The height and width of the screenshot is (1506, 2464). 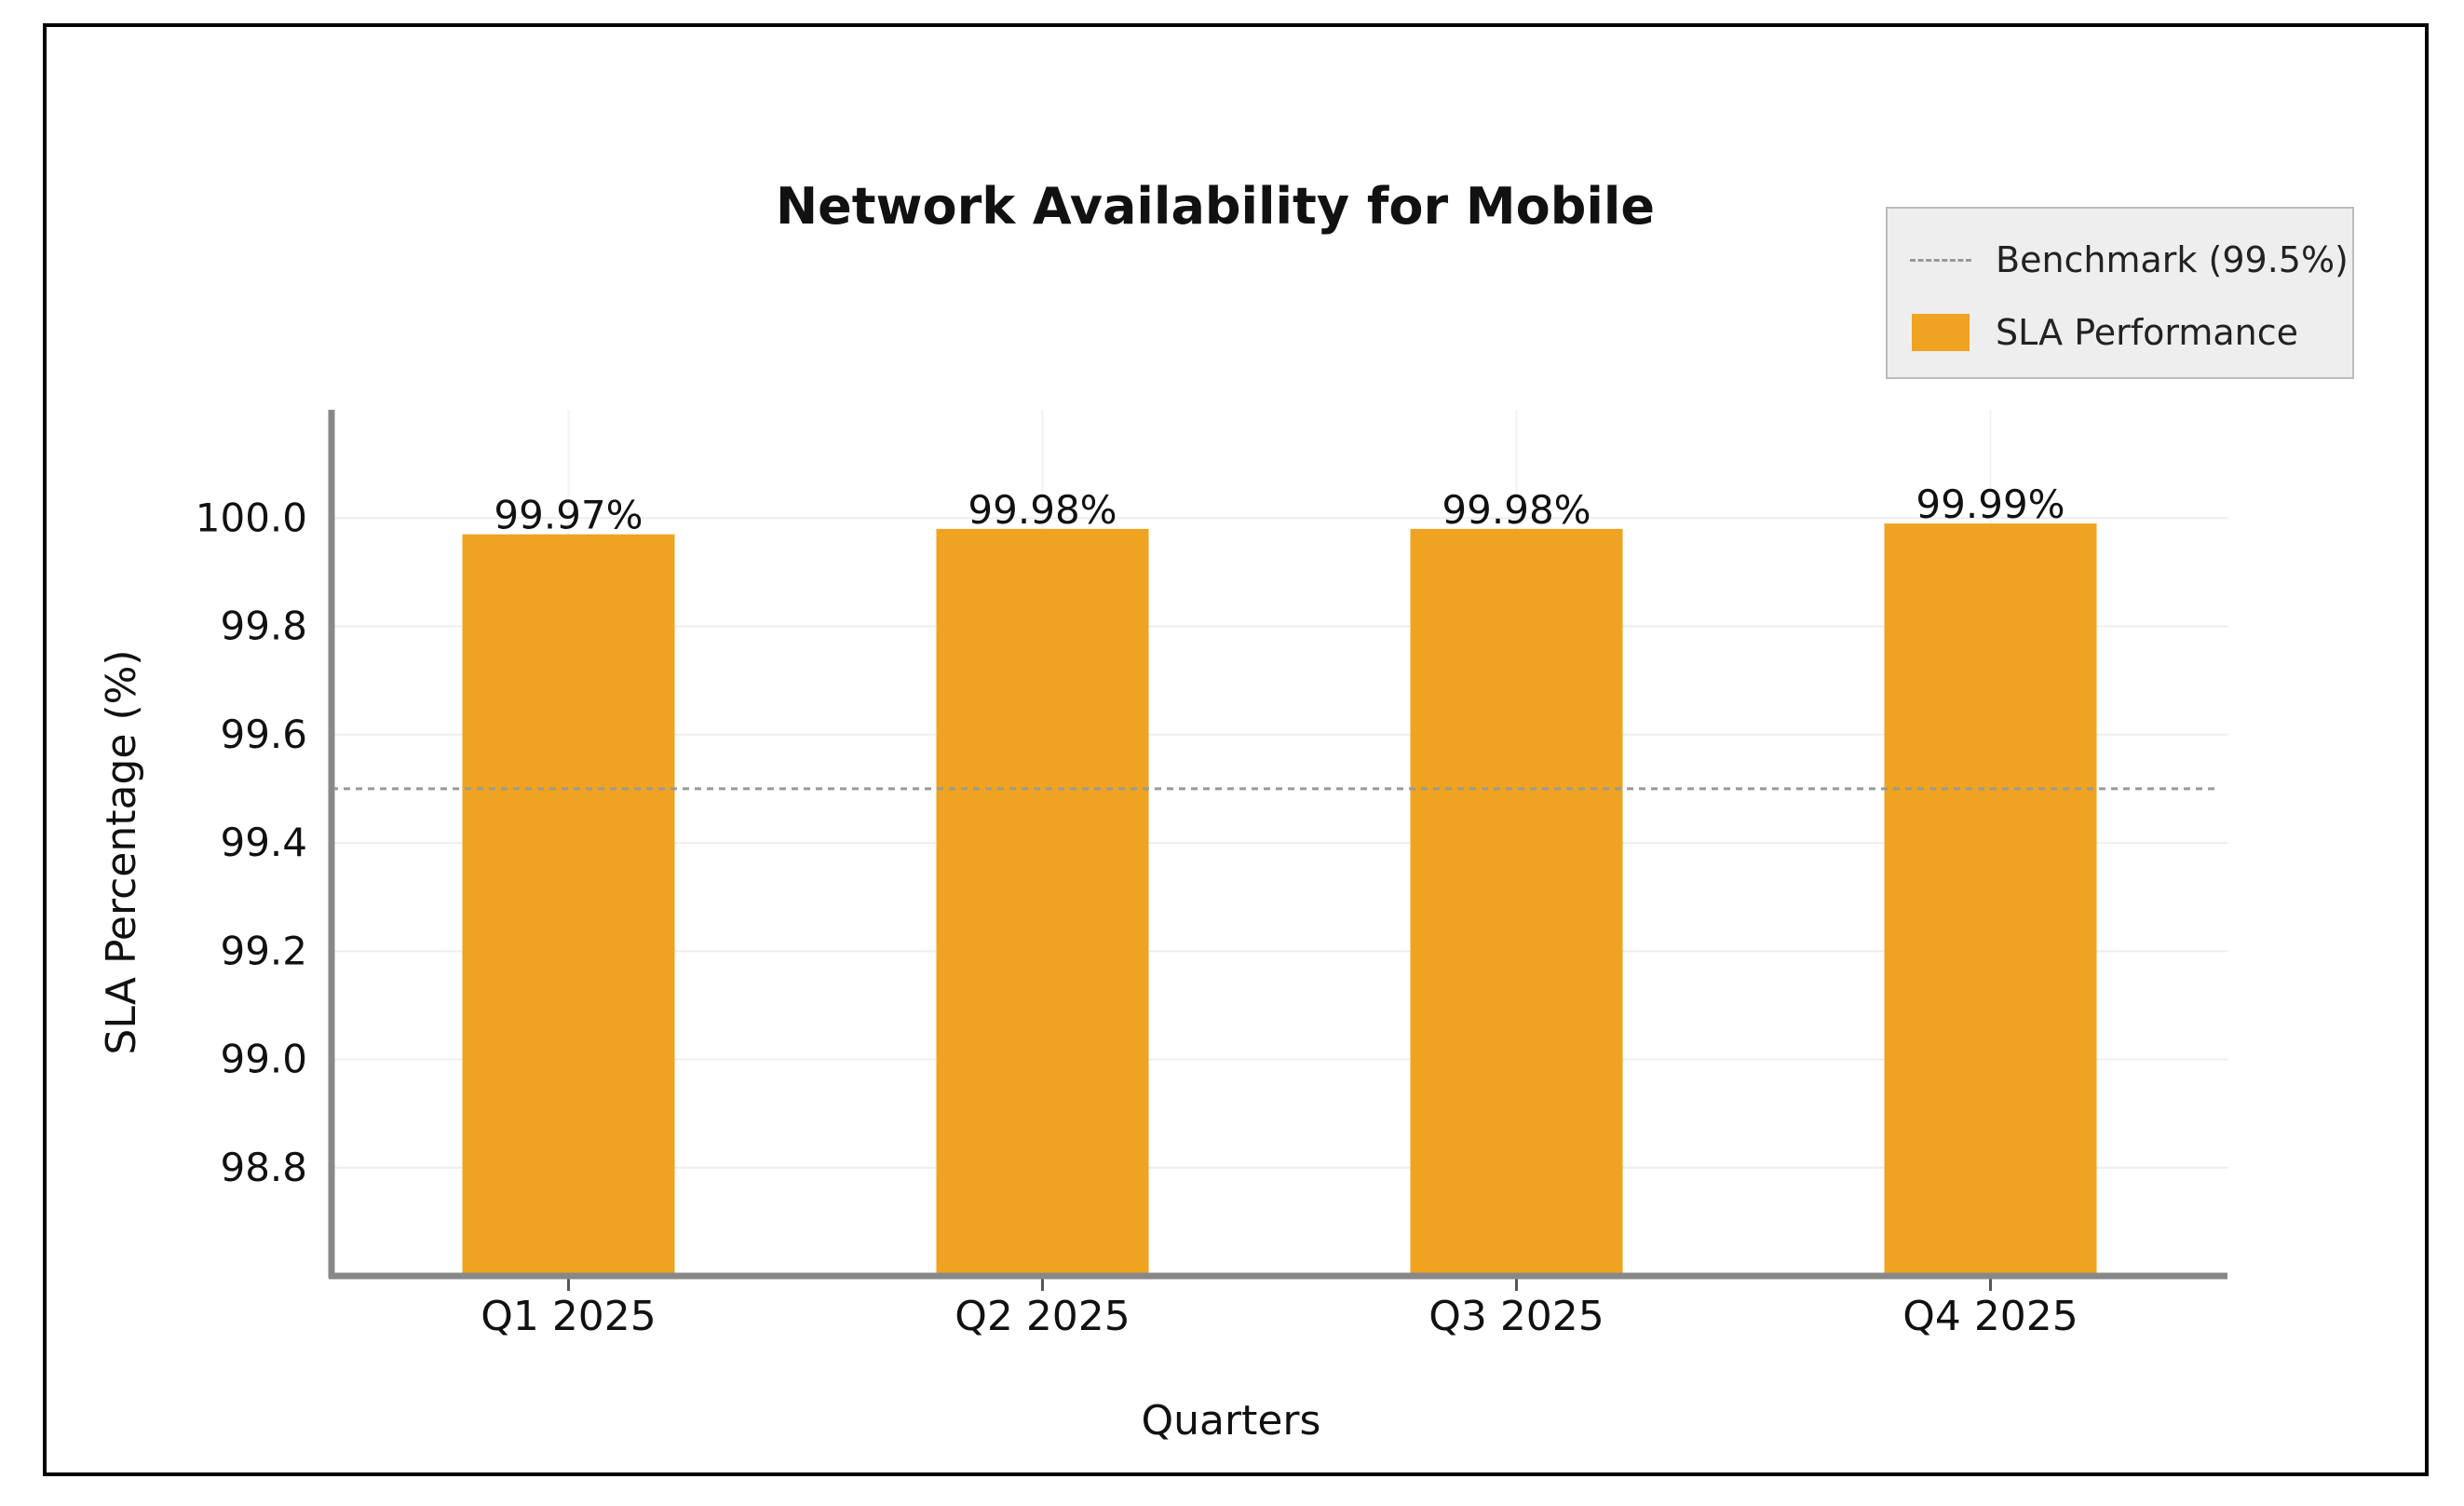 I want to click on y-tick-label: 99.2, so click(x=263, y=950).